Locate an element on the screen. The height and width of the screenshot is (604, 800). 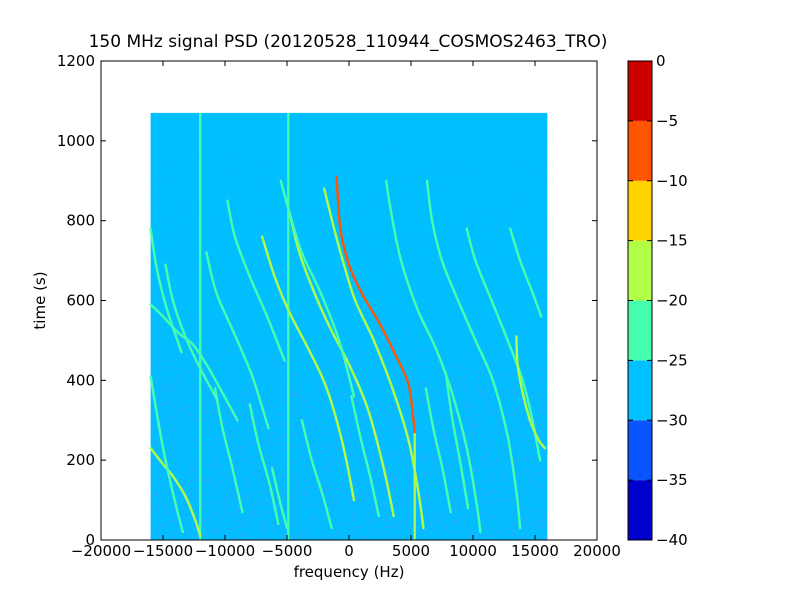
colorbar-tick-label: −25 is located at coordinates (672, 360).